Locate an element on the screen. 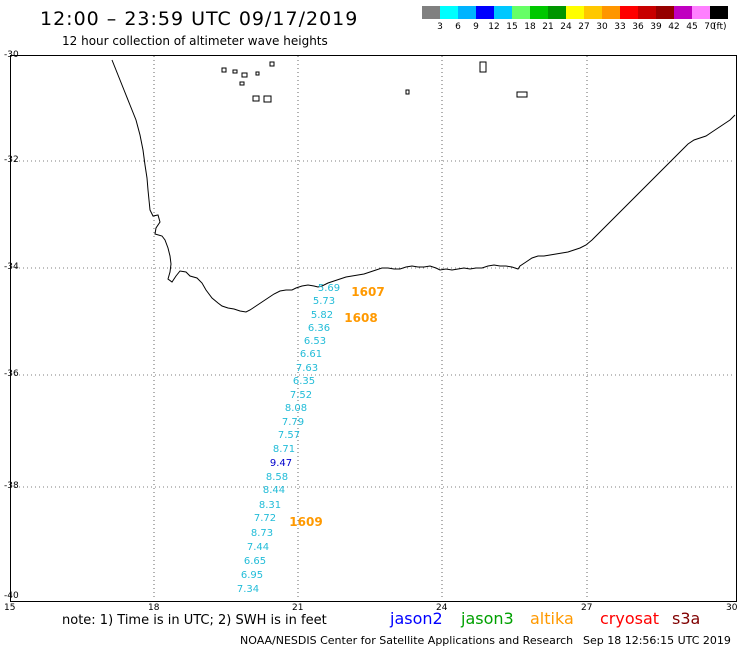 The image size is (740, 650). lon-label: 30 is located at coordinates (732, 608).